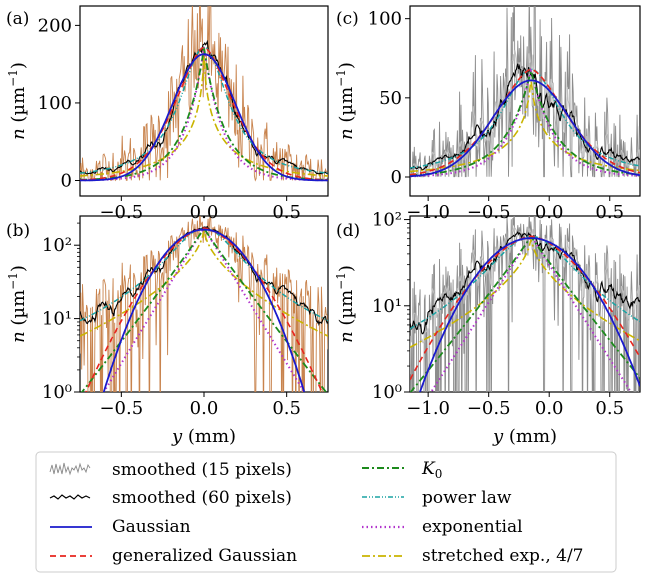 Image resolution: width=652 pixels, height=578 pixels. What do you see at coordinates (17, 101) in the screenshot?
I see `ylabel-a: n (µm−1)` at bounding box center [17, 101].